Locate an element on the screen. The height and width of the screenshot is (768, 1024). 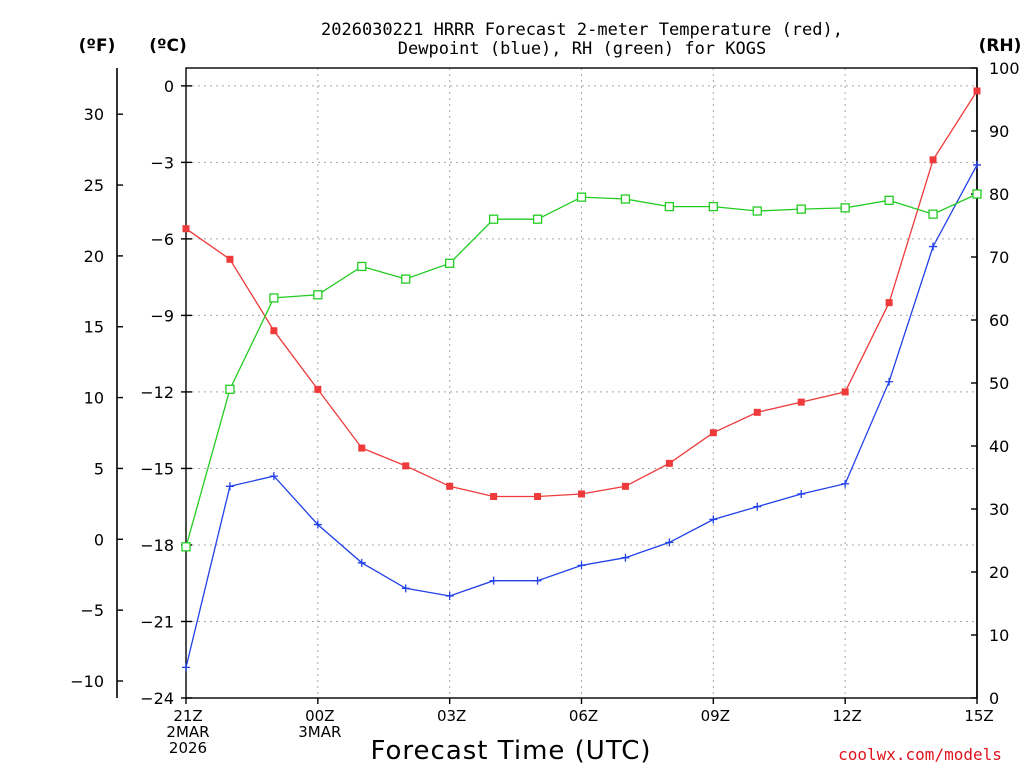
celsius-tick-label: −21 is located at coordinates (157, 621).